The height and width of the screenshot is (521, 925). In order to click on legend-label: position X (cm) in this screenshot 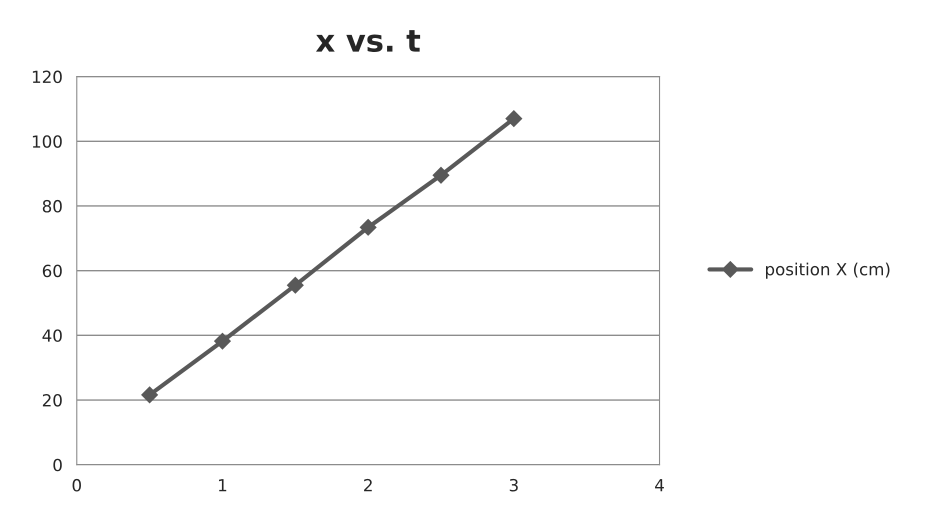, I will do `click(828, 270)`.